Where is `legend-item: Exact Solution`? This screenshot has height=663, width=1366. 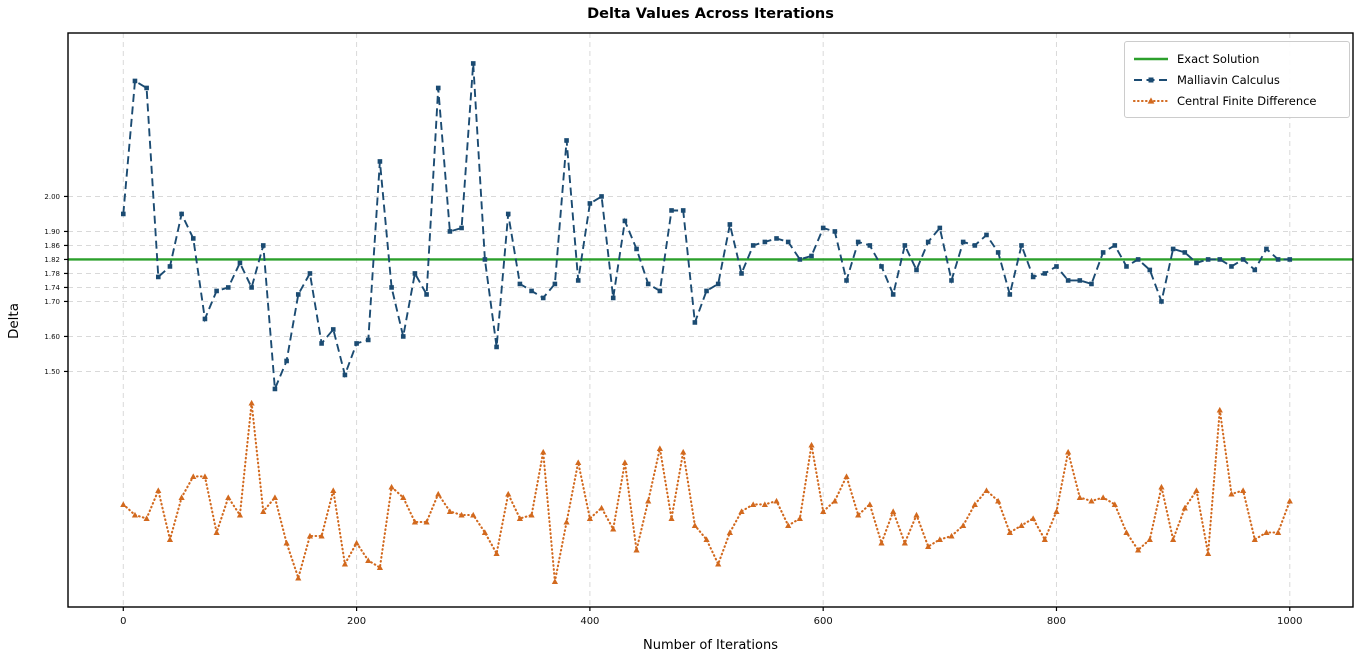 legend-item: Exact Solution is located at coordinates (1237, 58).